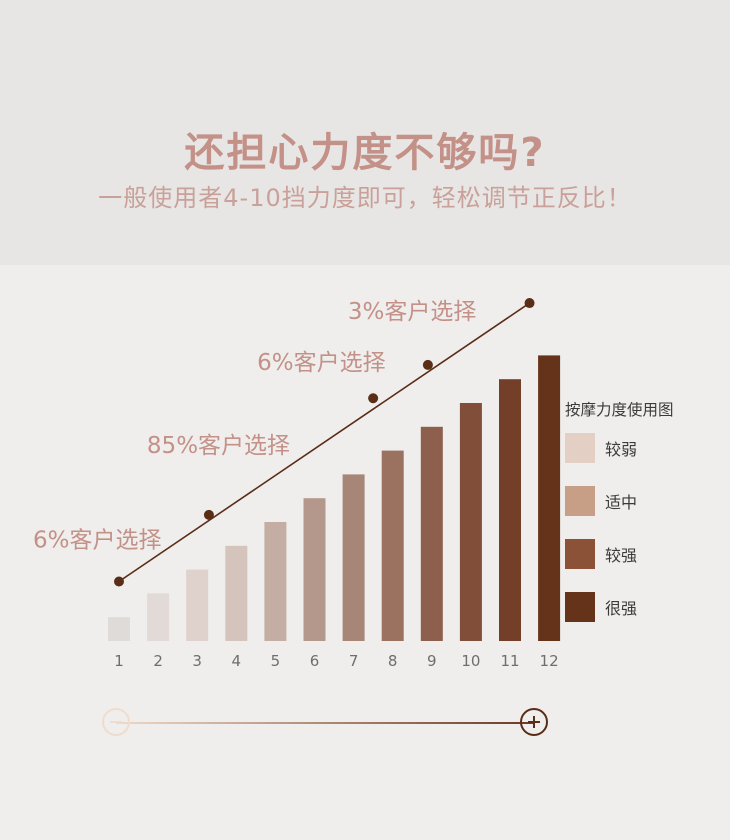  I want to click on x-tick-label: 12, so click(549, 661).